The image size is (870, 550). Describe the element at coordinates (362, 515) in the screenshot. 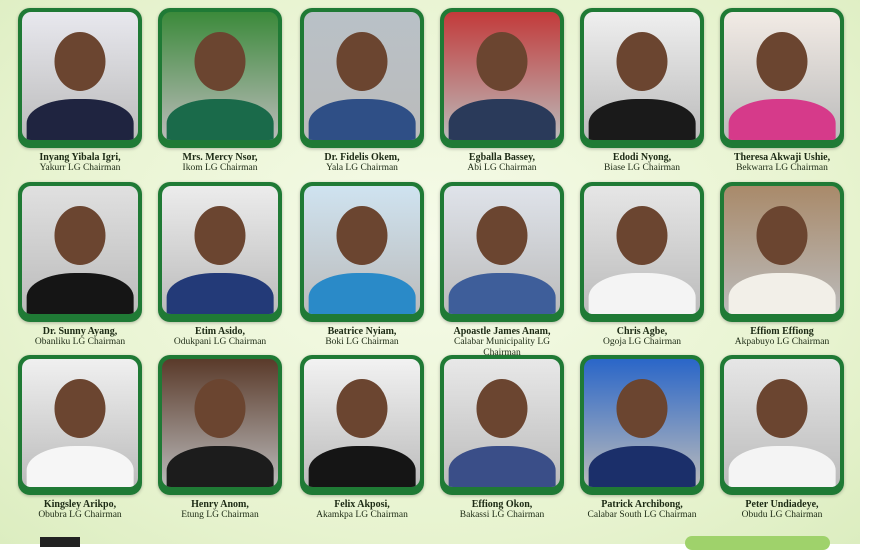

I see `official-role: Akamkpa LG Chairman` at that location.